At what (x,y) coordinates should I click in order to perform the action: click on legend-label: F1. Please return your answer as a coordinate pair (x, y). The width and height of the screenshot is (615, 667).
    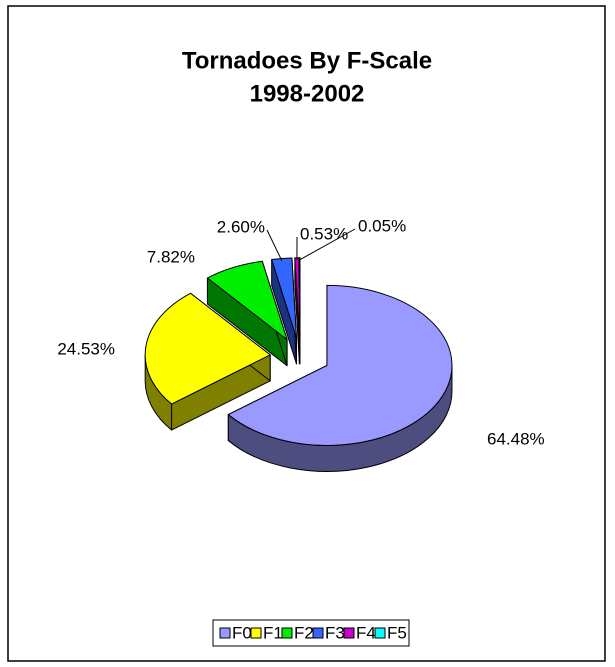
    Looking at the image, I should click on (273, 632).